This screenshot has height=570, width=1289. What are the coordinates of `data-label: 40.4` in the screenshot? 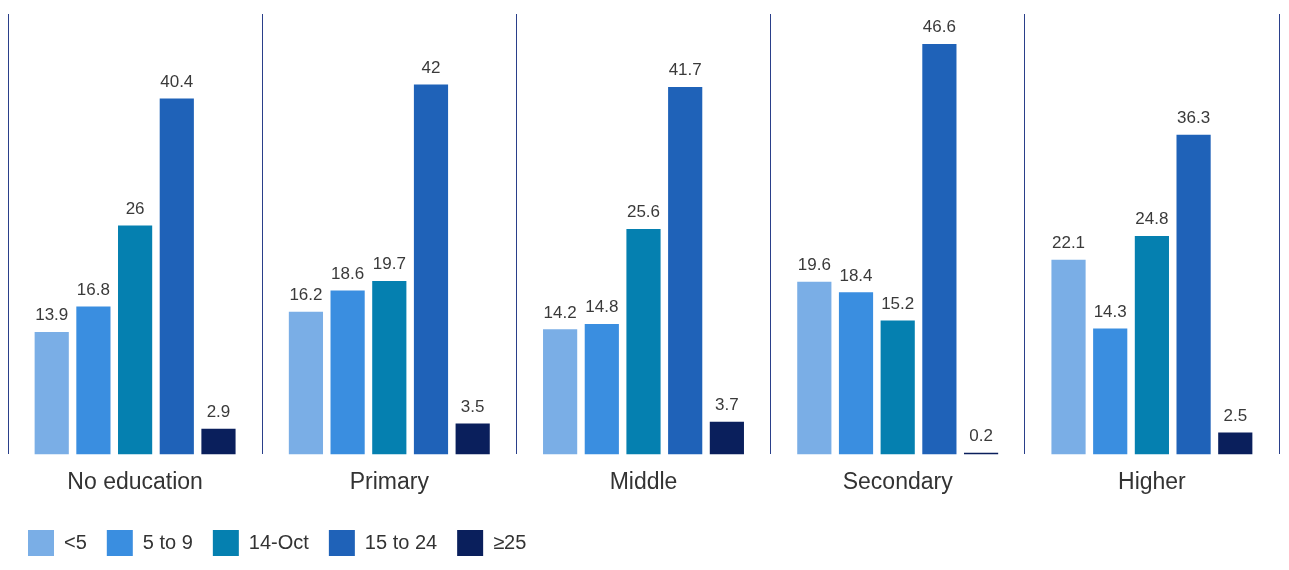 It's located at (177, 81).